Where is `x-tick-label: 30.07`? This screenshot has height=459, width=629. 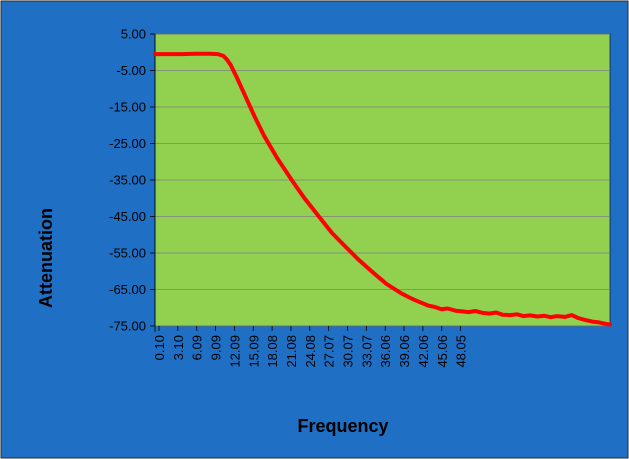 x-tick-label: 30.07 is located at coordinates (348, 351).